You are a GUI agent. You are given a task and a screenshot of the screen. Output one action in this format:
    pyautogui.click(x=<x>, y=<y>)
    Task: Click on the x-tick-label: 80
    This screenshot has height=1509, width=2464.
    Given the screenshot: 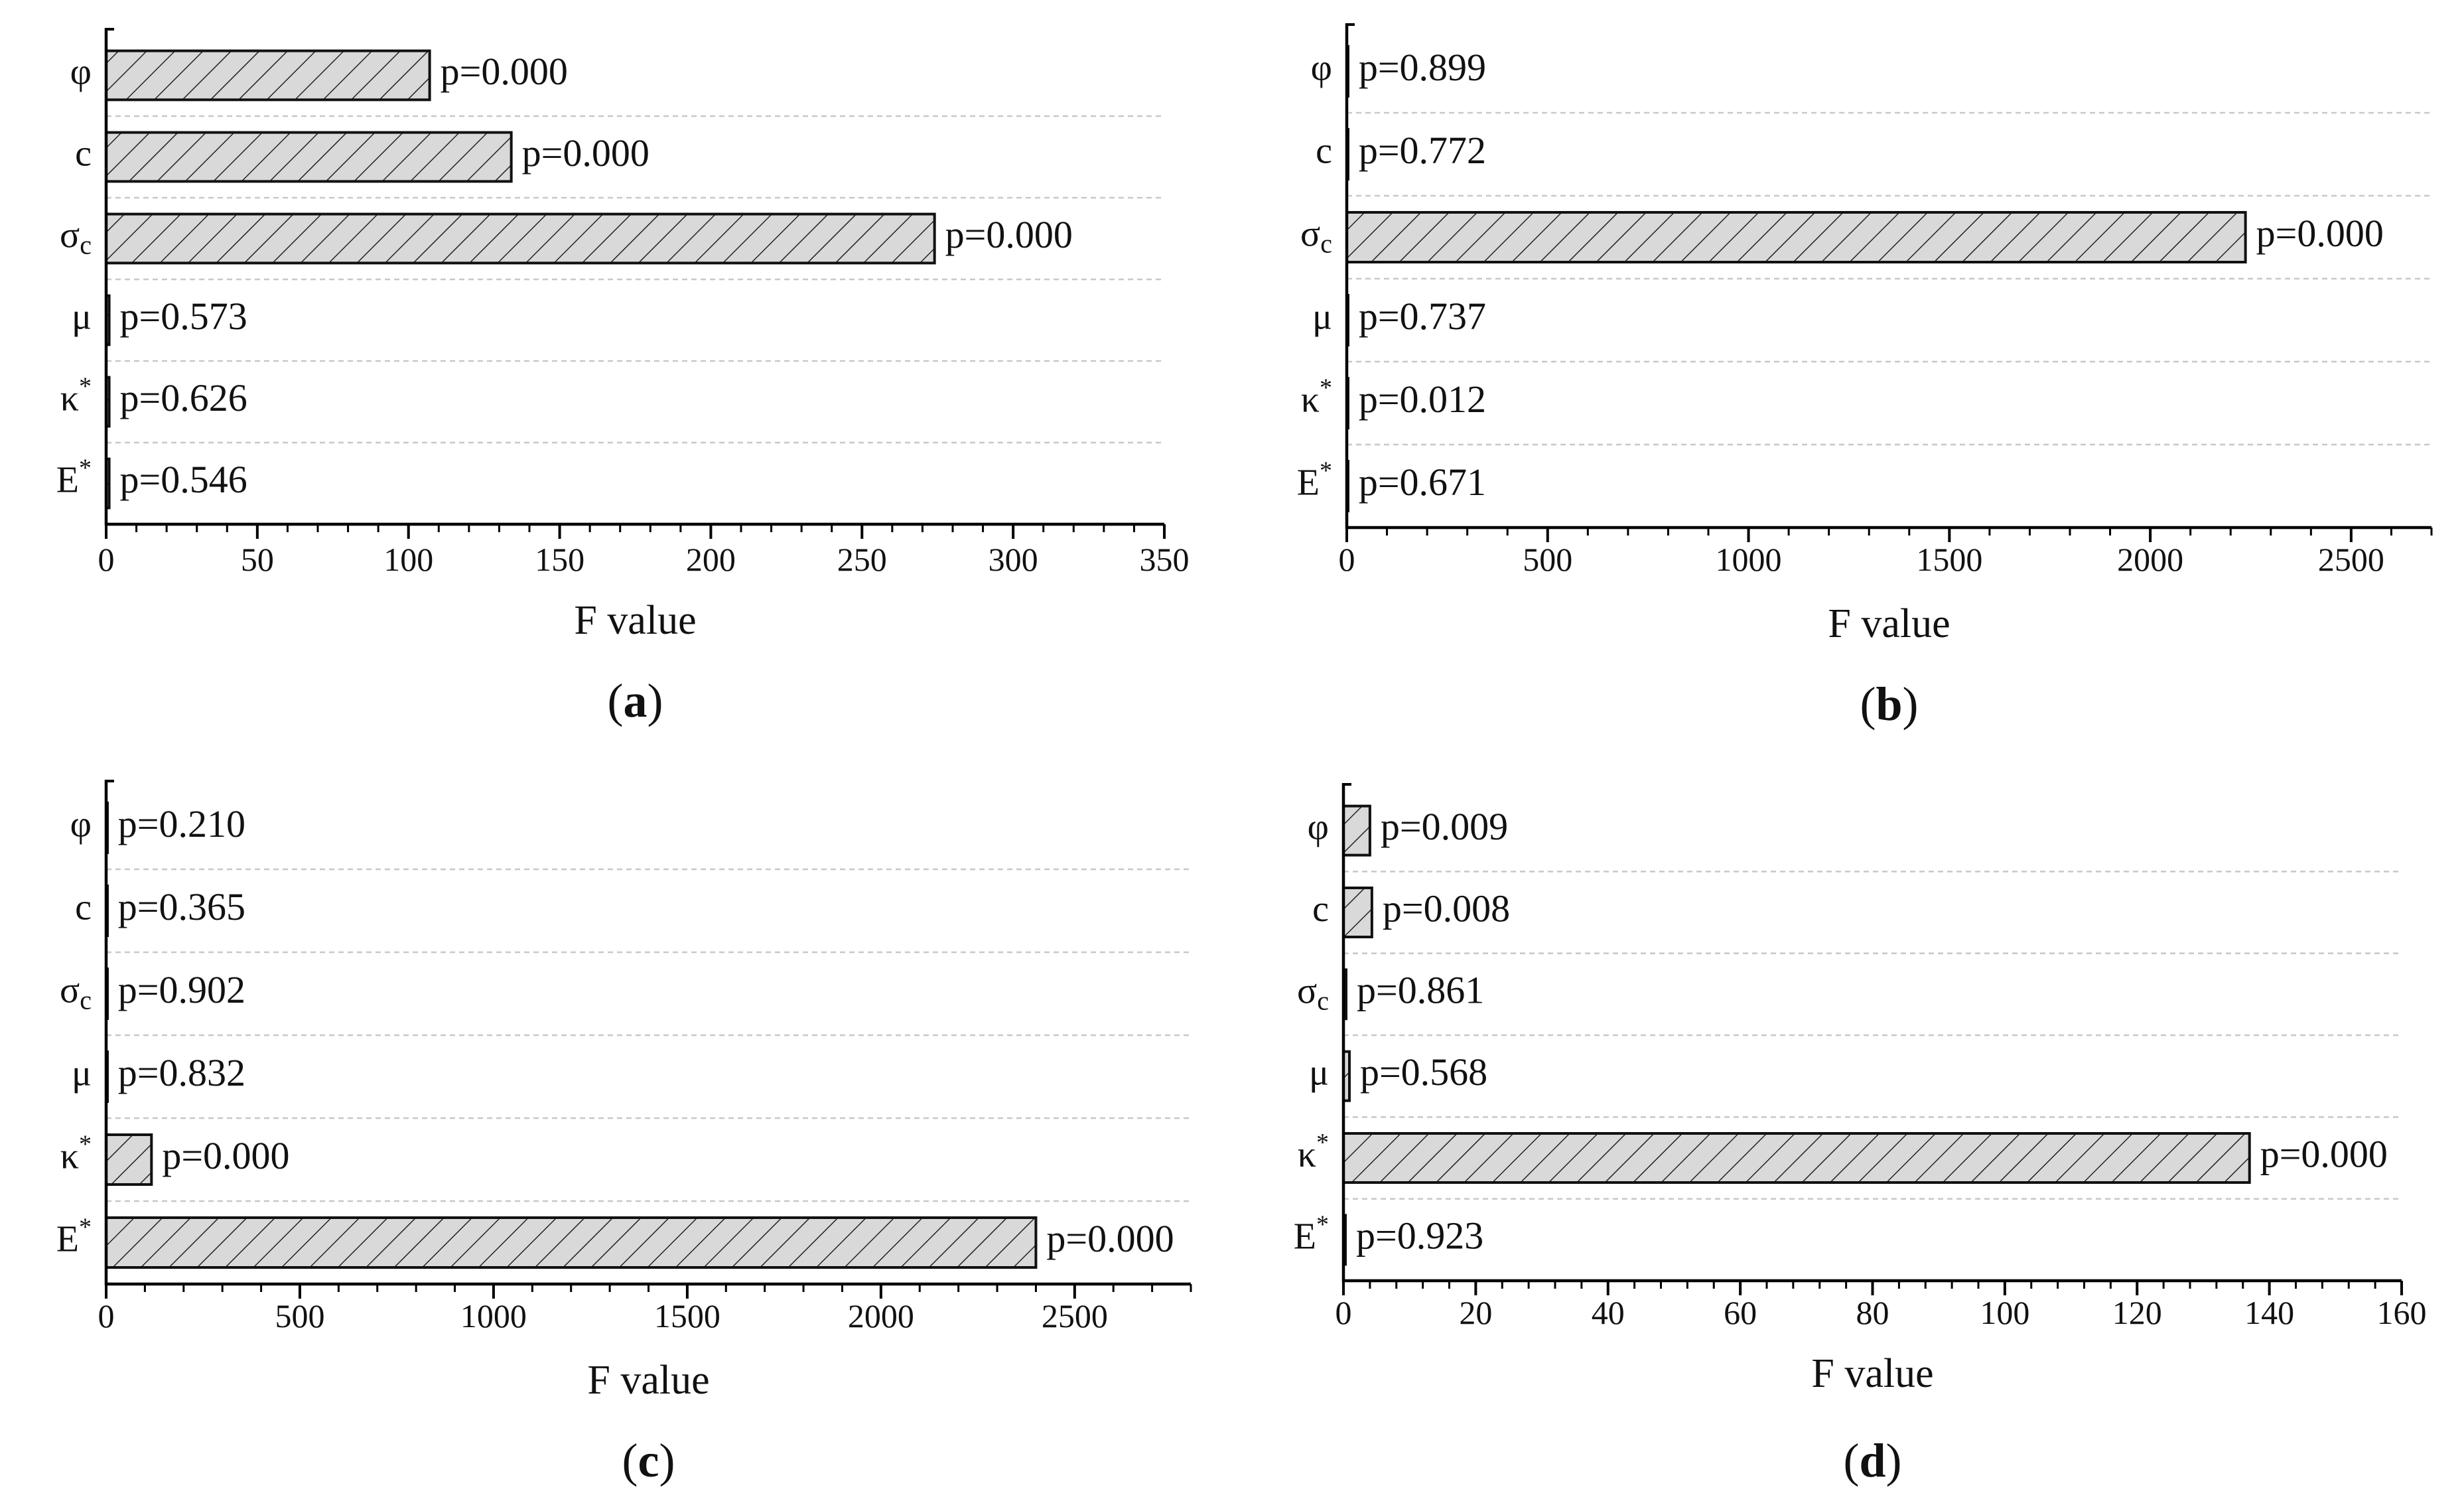 What is the action you would take?
    pyautogui.click(x=1872, y=1312)
    